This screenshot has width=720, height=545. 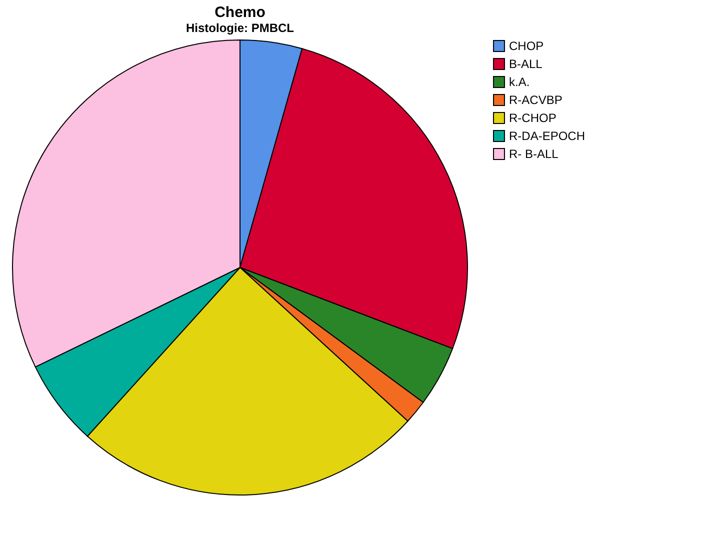 What do you see at coordinates (532, 118) in the screenshot?
I see `legend-label: R-CHOP` at bounding box center [532, 118].